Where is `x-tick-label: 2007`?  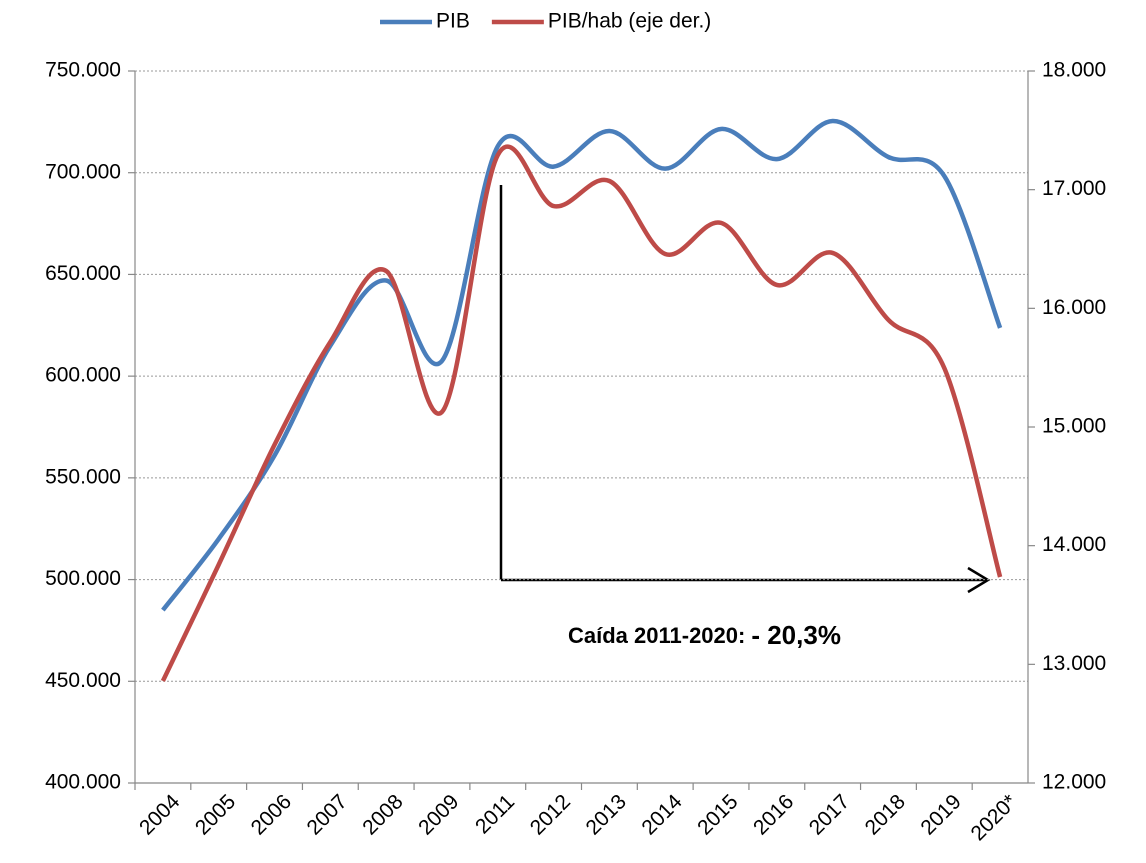 x-tick-label: 2007 is located at coordinates (327, 814).